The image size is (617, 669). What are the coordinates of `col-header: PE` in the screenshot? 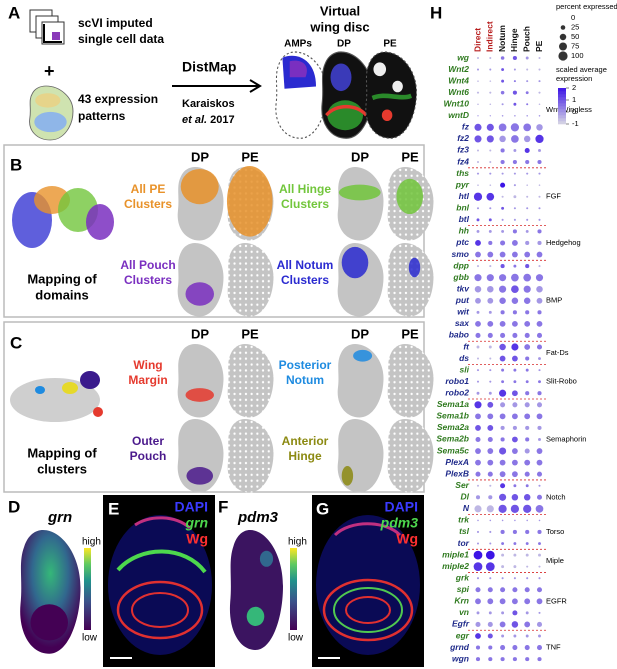 It's located at (250, 156).